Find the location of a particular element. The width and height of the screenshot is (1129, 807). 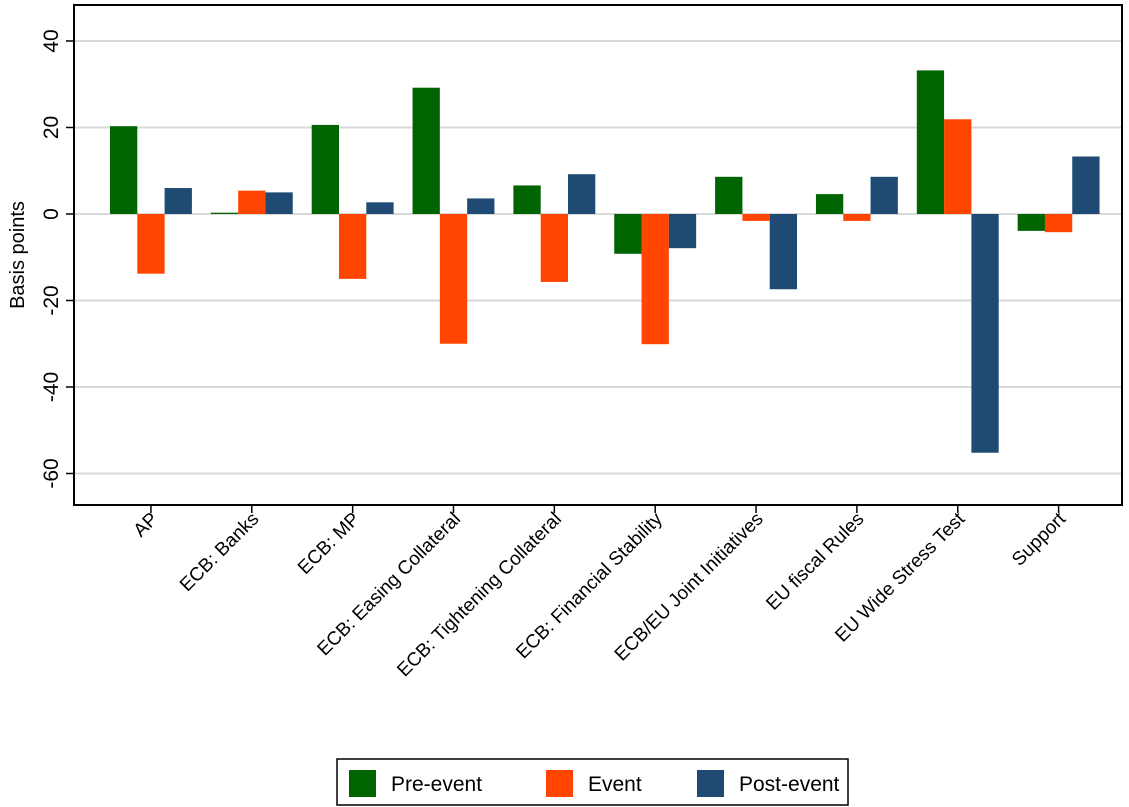

y-tick-label: -60 is located at coordinates (51, 473).